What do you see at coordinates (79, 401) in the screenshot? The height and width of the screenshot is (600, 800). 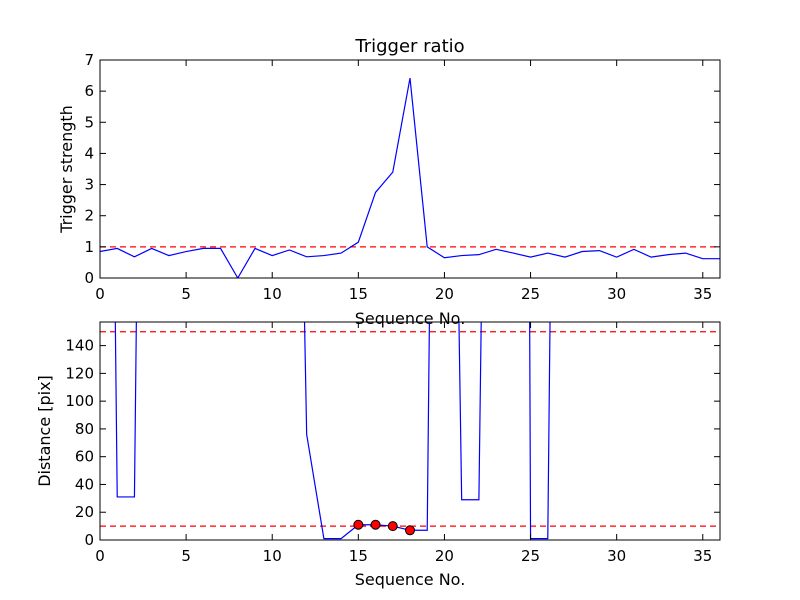 I see `y-tick-label: 100` at bounding box center [79, 401].